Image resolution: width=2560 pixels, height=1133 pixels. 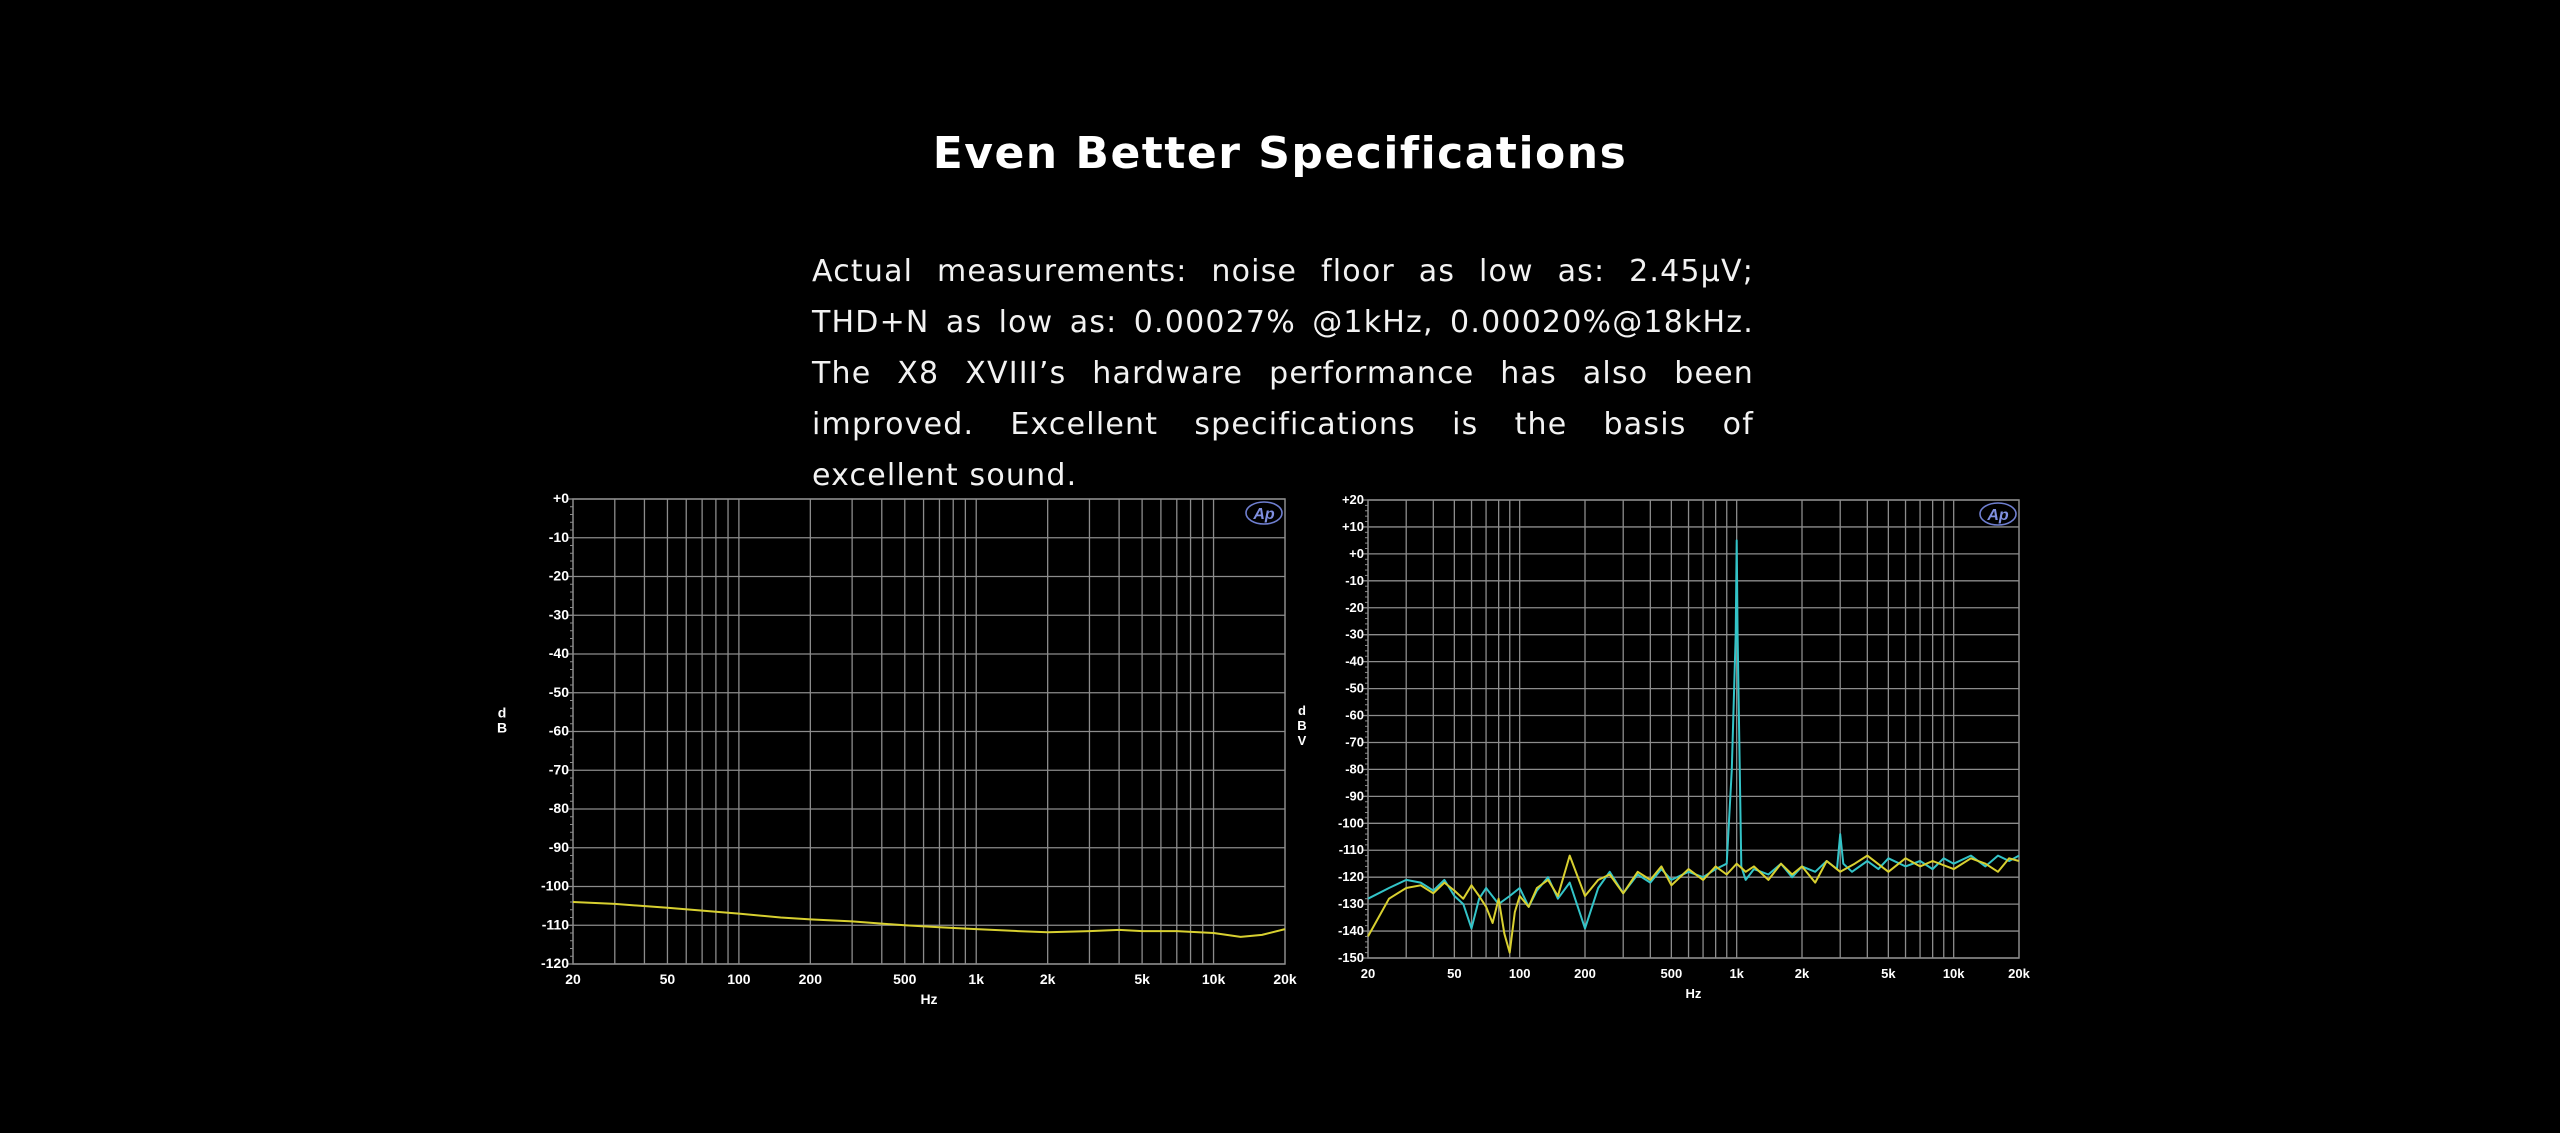 I want to click on y-tick-label: -150, so click(x=1351, y=957).